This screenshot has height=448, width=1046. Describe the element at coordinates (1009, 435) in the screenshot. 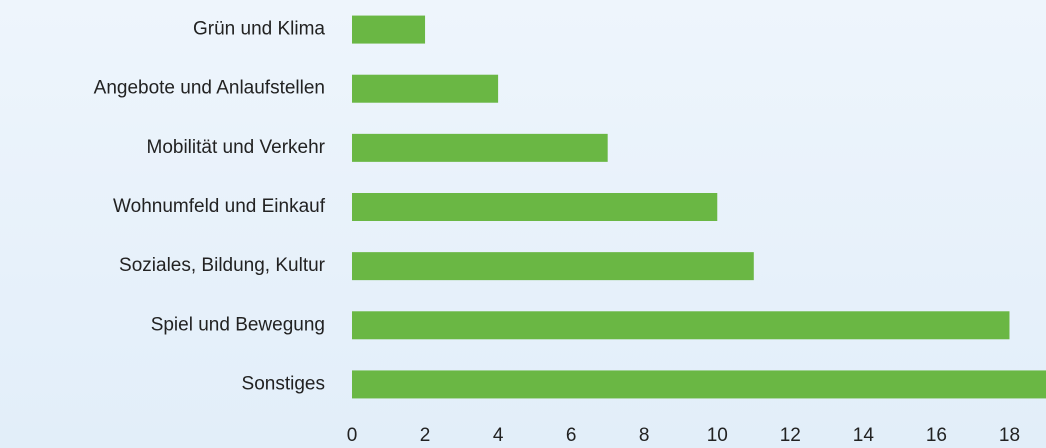

I see `x-tick-label: 18` at that location.